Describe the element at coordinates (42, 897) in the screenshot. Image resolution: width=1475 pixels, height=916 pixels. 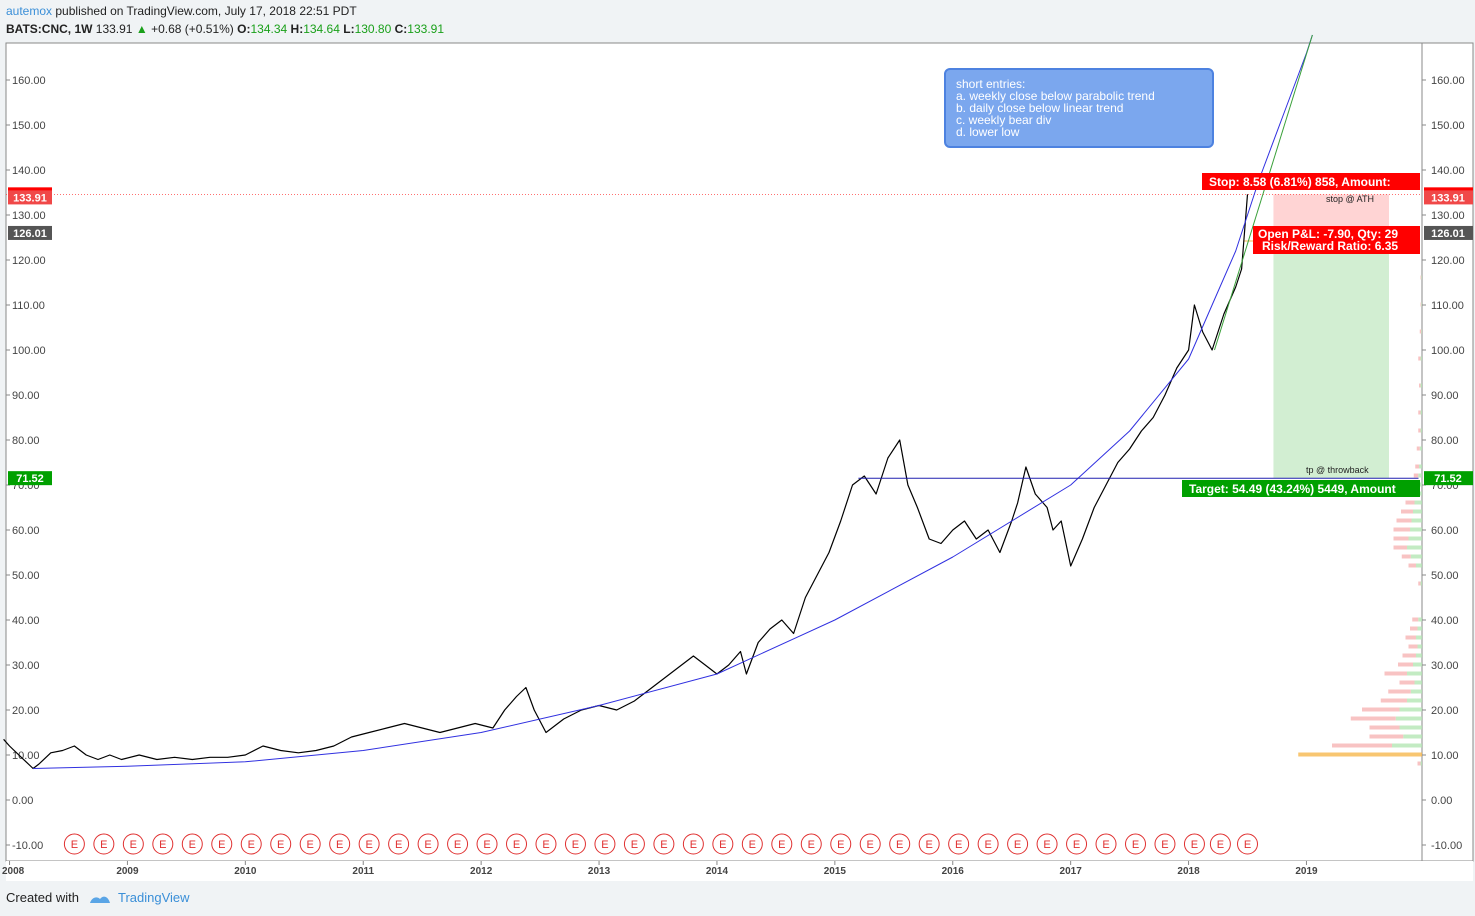
I see `created-with: Created with` at that location.